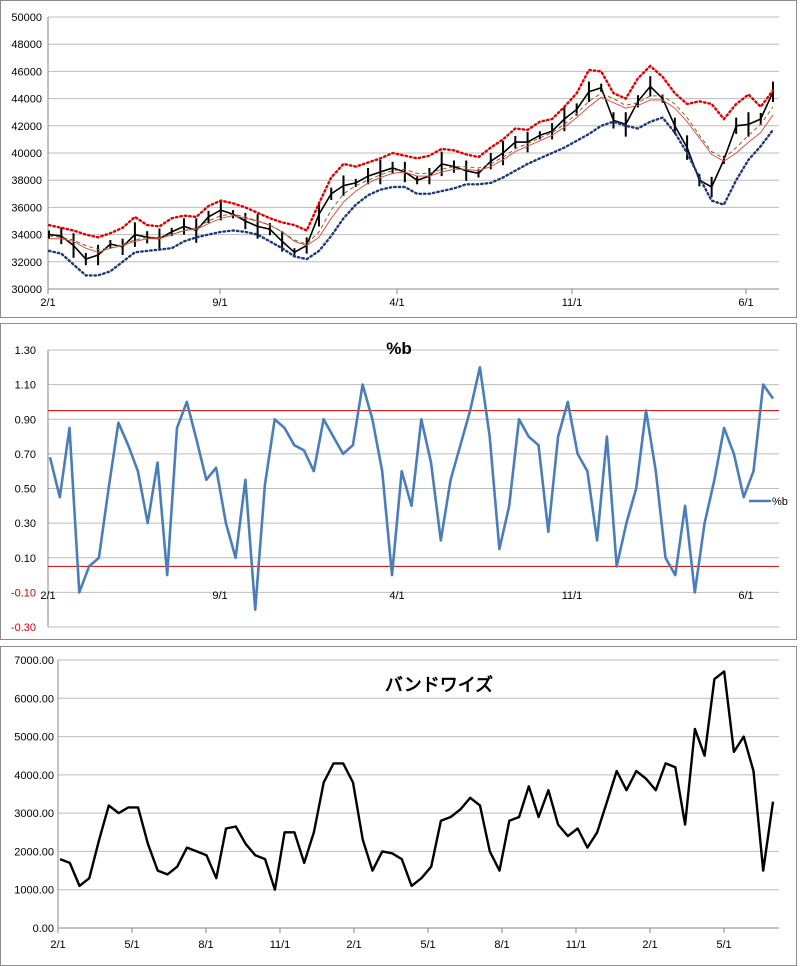 This screenshot has width=800, height=966. What do you see at coordinates (34, 776) in the screenshot?
I see `y-tick-label: 4000.00` at bounding box center [34, 776].